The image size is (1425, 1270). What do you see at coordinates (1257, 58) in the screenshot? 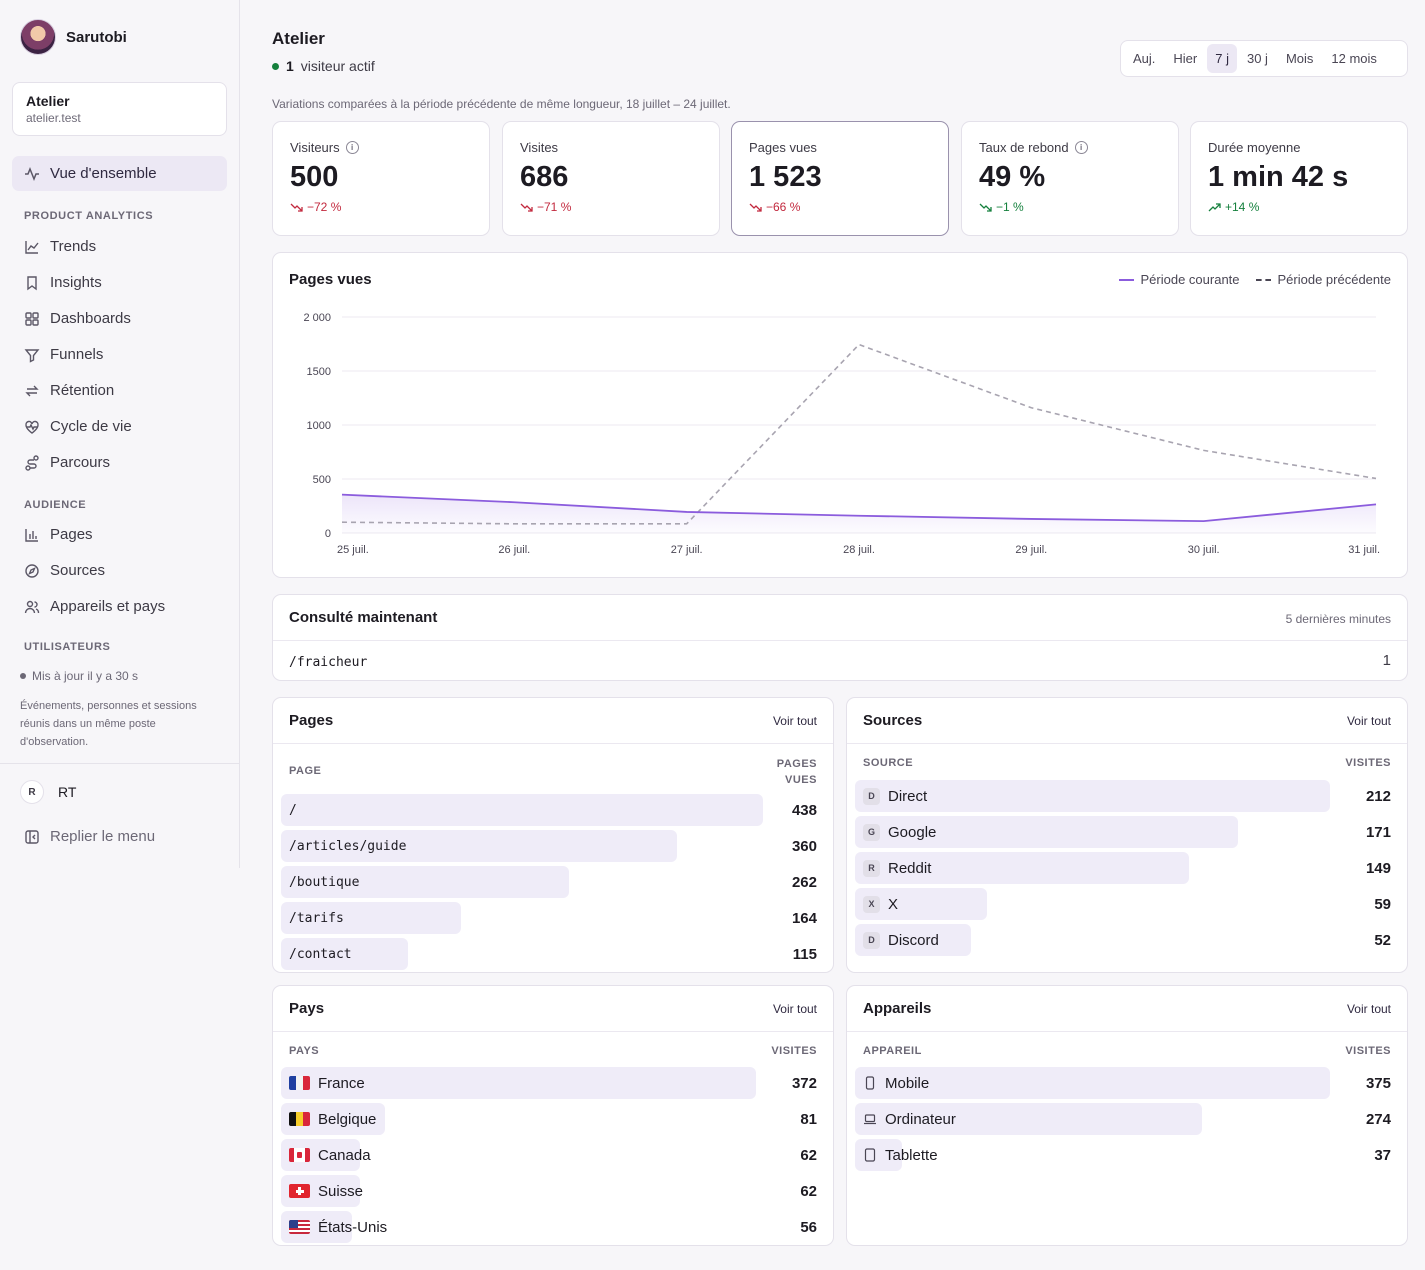
I see `range-30d: 30 j` at bounding box center [1257, 58].